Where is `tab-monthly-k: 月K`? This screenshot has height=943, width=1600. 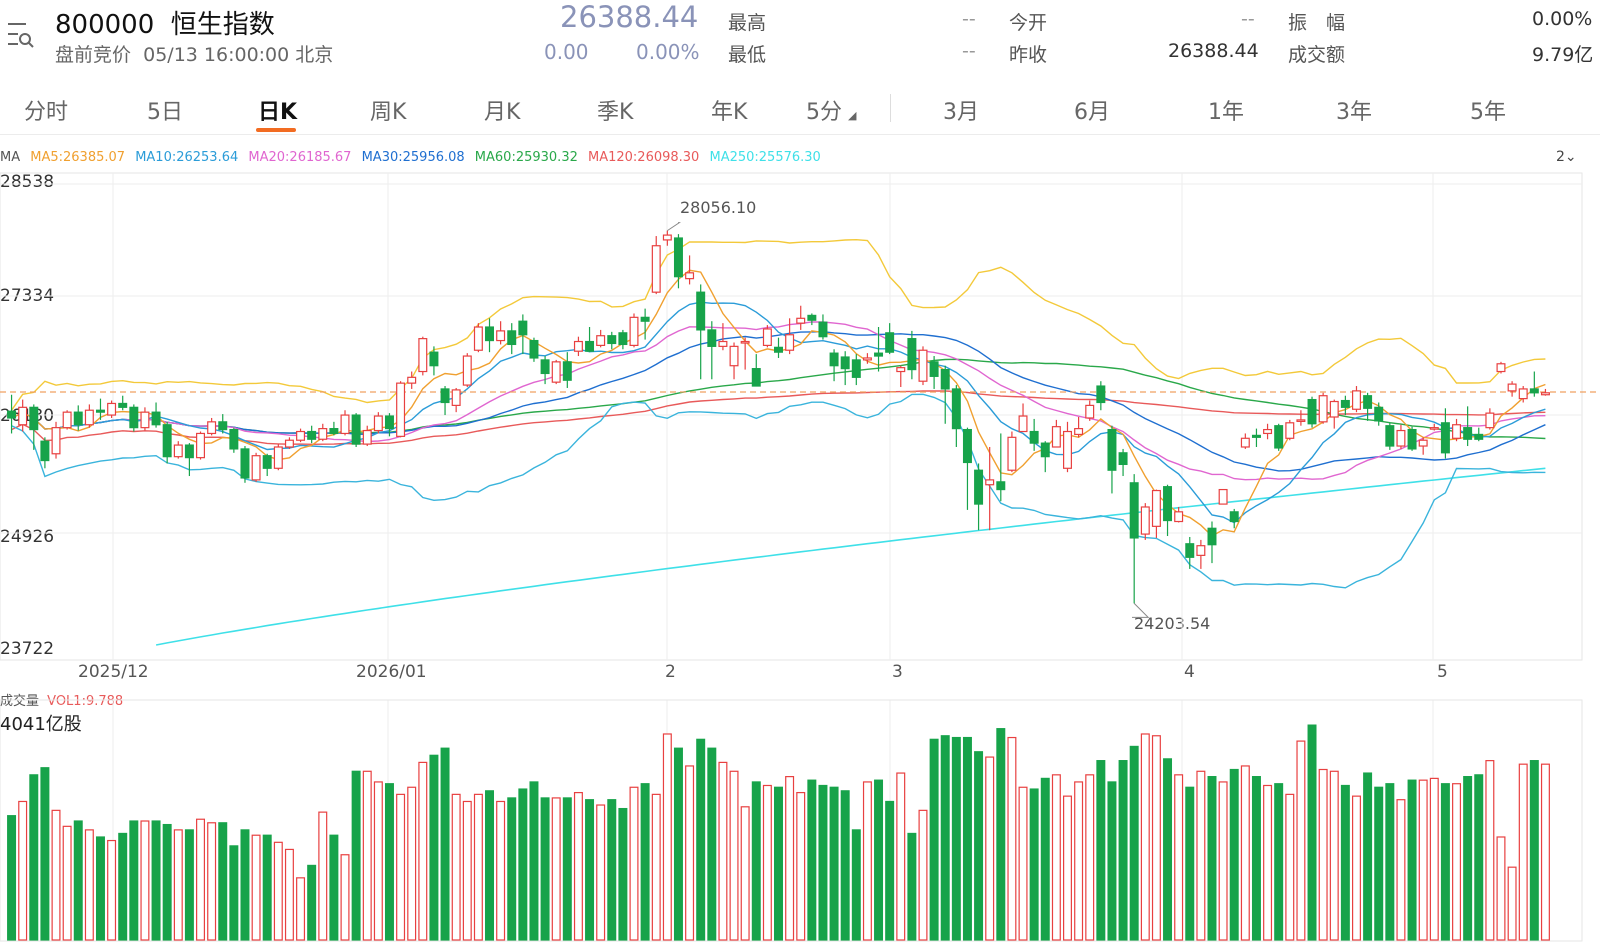 tab-monthly-k: 月K is located at coordinates (502, 112).